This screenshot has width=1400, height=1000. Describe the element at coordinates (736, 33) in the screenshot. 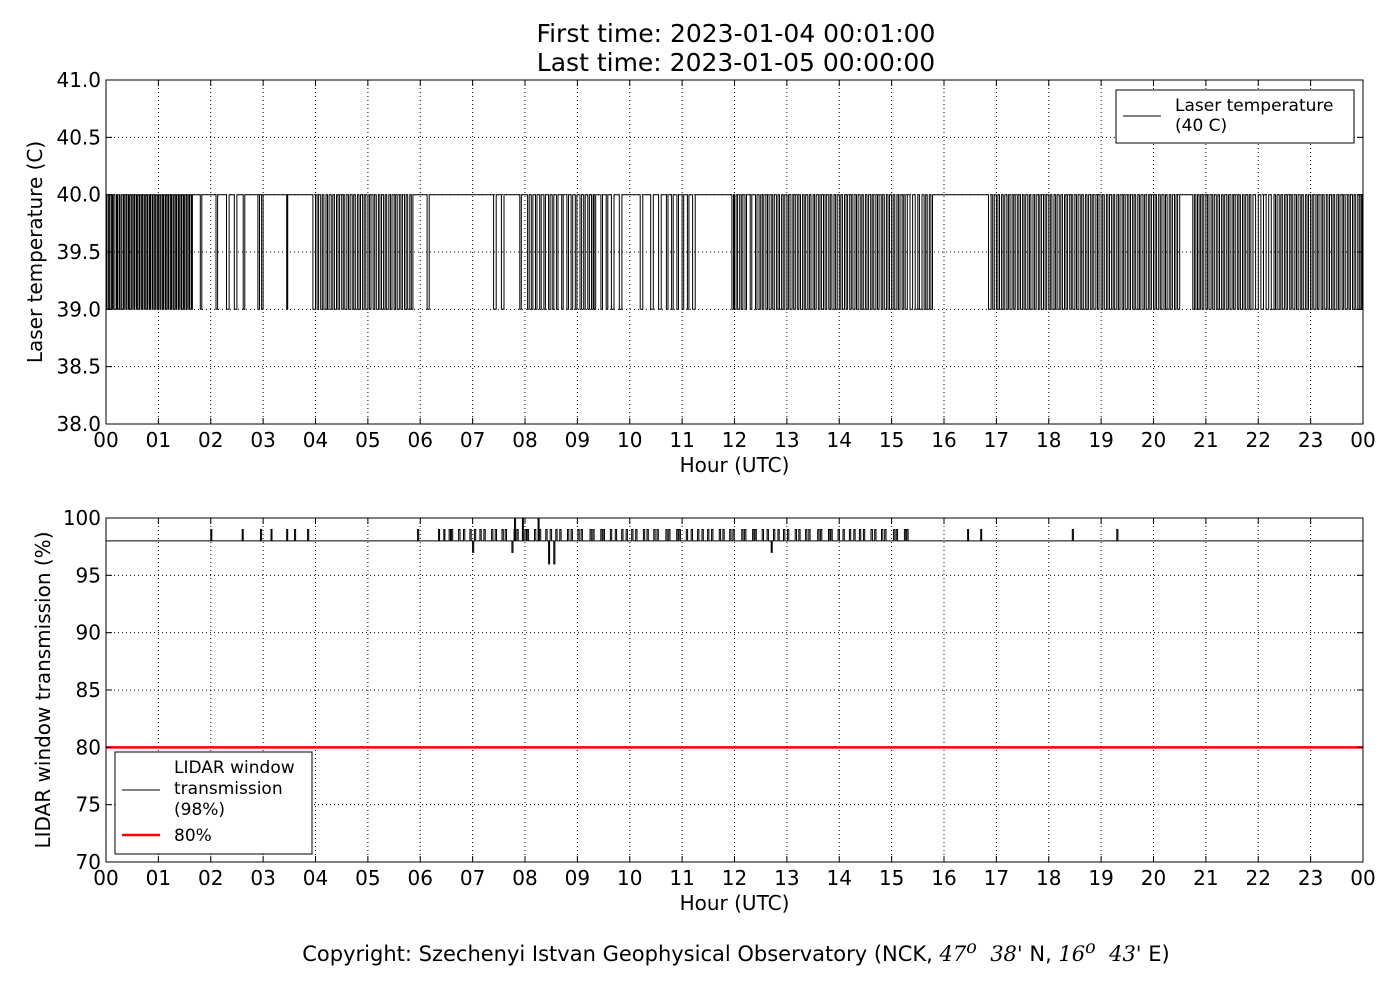

I see `chart-title-line1: First time: 2023-01-04 00:01:00` at that location.